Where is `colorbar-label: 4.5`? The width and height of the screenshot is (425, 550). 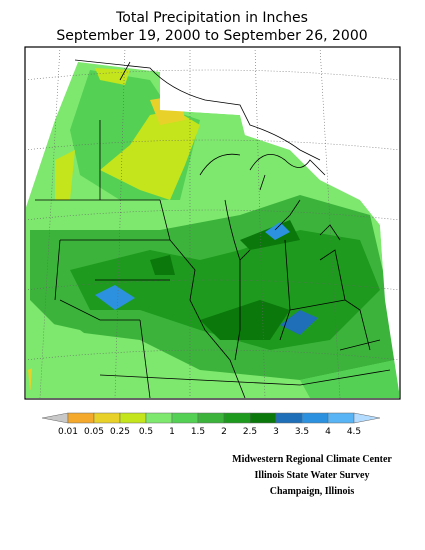 colorbar-label: 4.5 is located at coordinates (354, 432).